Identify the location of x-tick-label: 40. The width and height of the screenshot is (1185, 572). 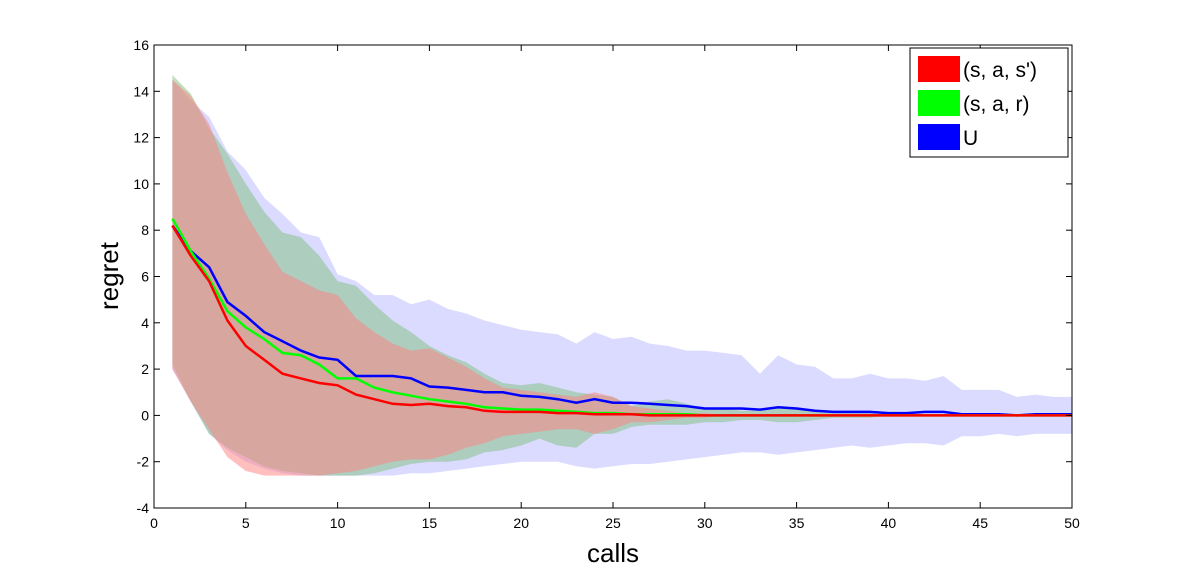
(889, 523).